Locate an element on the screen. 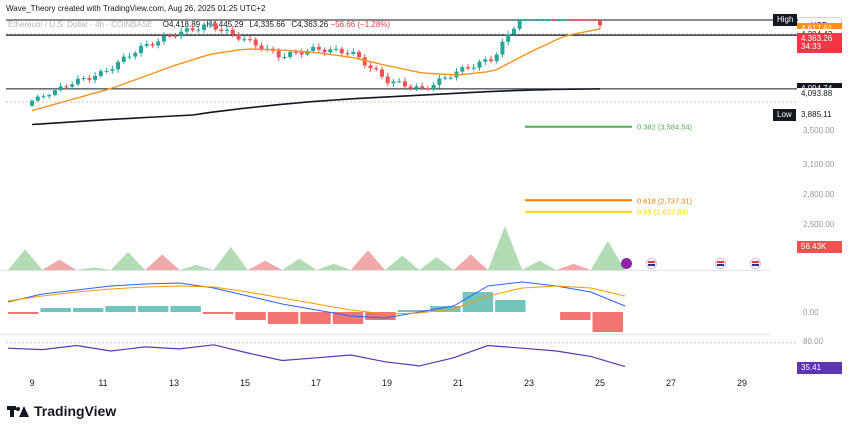 The image size is (850, 429). ema50-line is located at coordinates (316, 70).